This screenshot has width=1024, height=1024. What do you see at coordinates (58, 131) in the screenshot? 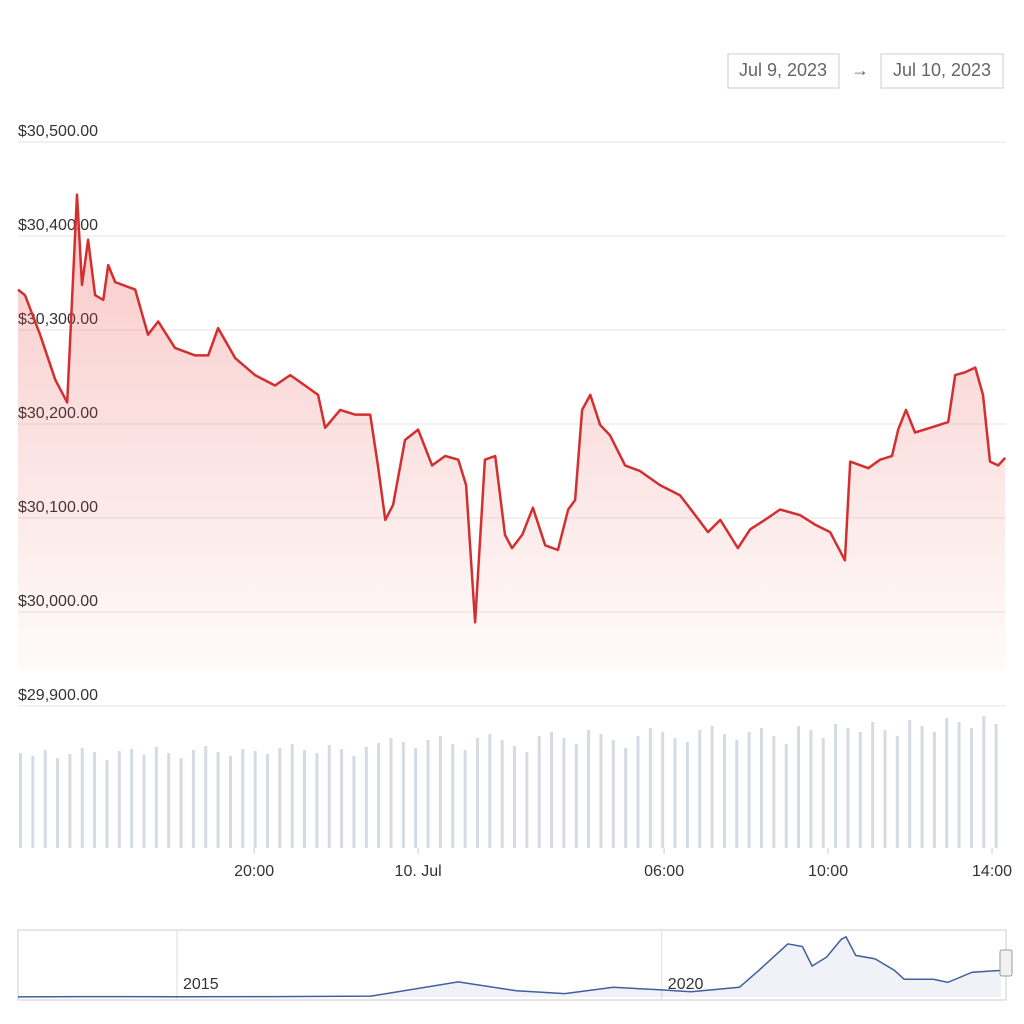
I see `y-tick-label: $30,500.00` at bounding box center [58, 131].